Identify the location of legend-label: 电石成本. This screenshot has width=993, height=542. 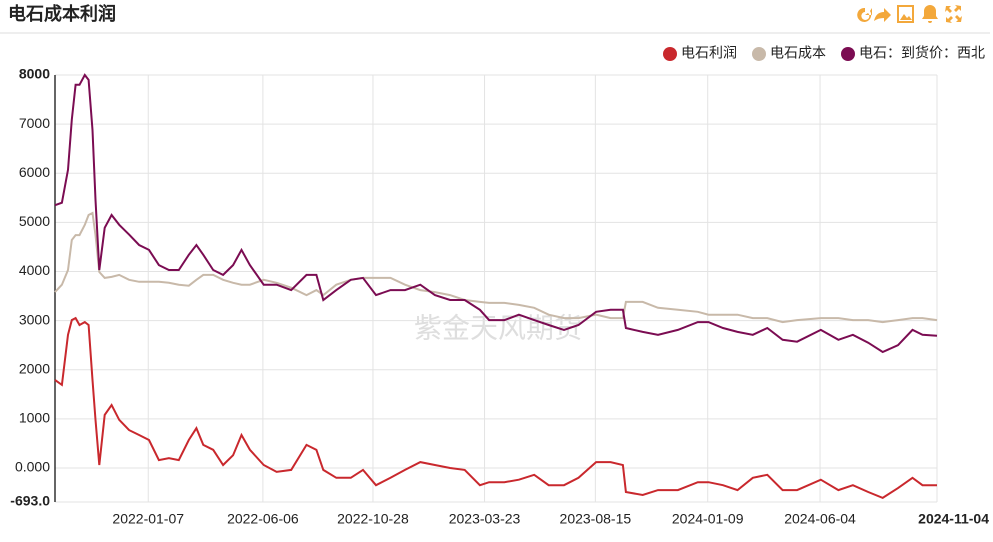
(798, 53).